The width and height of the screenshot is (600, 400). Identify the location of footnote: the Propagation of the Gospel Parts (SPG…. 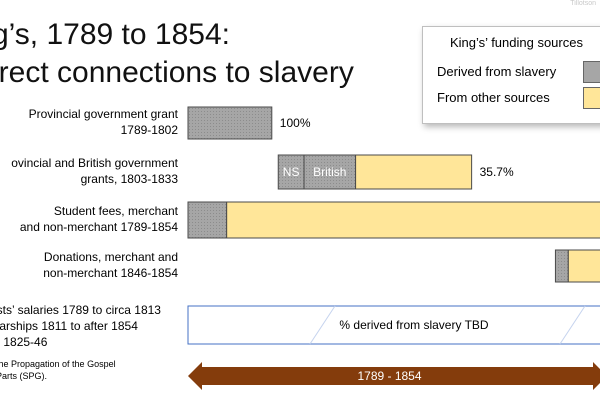
(58, 370).